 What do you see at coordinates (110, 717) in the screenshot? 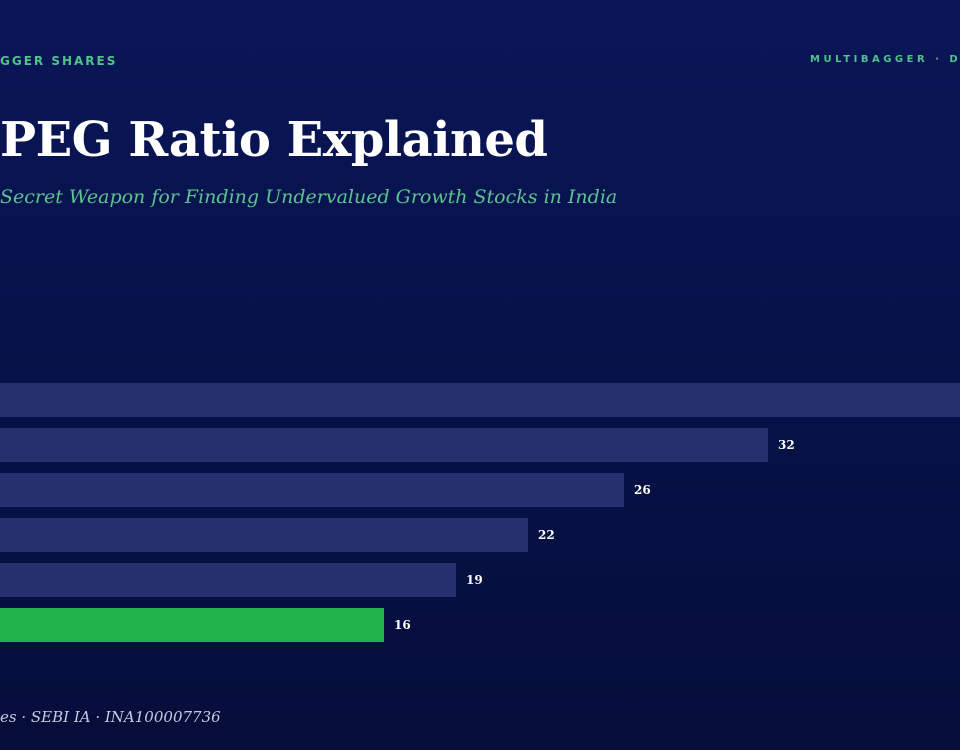
I see `footer-text: es · SEBI IA · INA100007736` at bounding box center [110, 717].